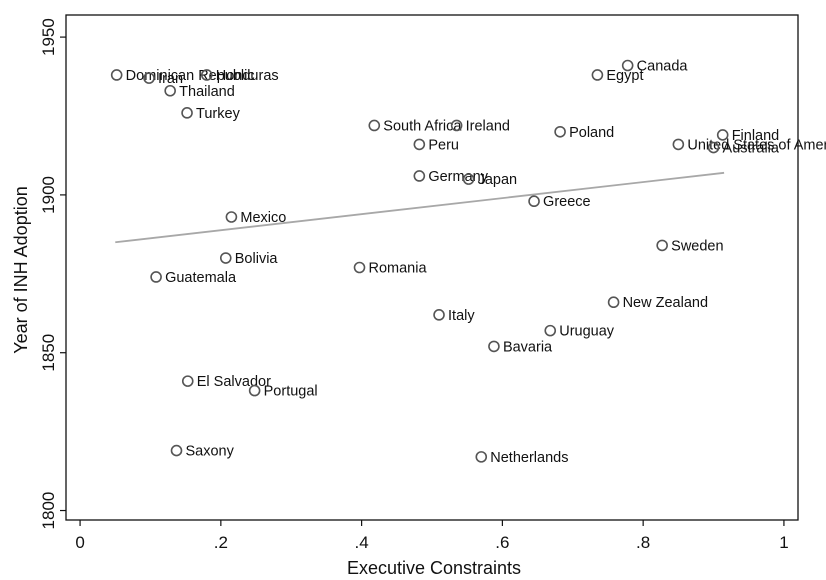  Describe the element at coordinates (234, 382) in the screenshot. I see `point-label: El Salvador` at that location.